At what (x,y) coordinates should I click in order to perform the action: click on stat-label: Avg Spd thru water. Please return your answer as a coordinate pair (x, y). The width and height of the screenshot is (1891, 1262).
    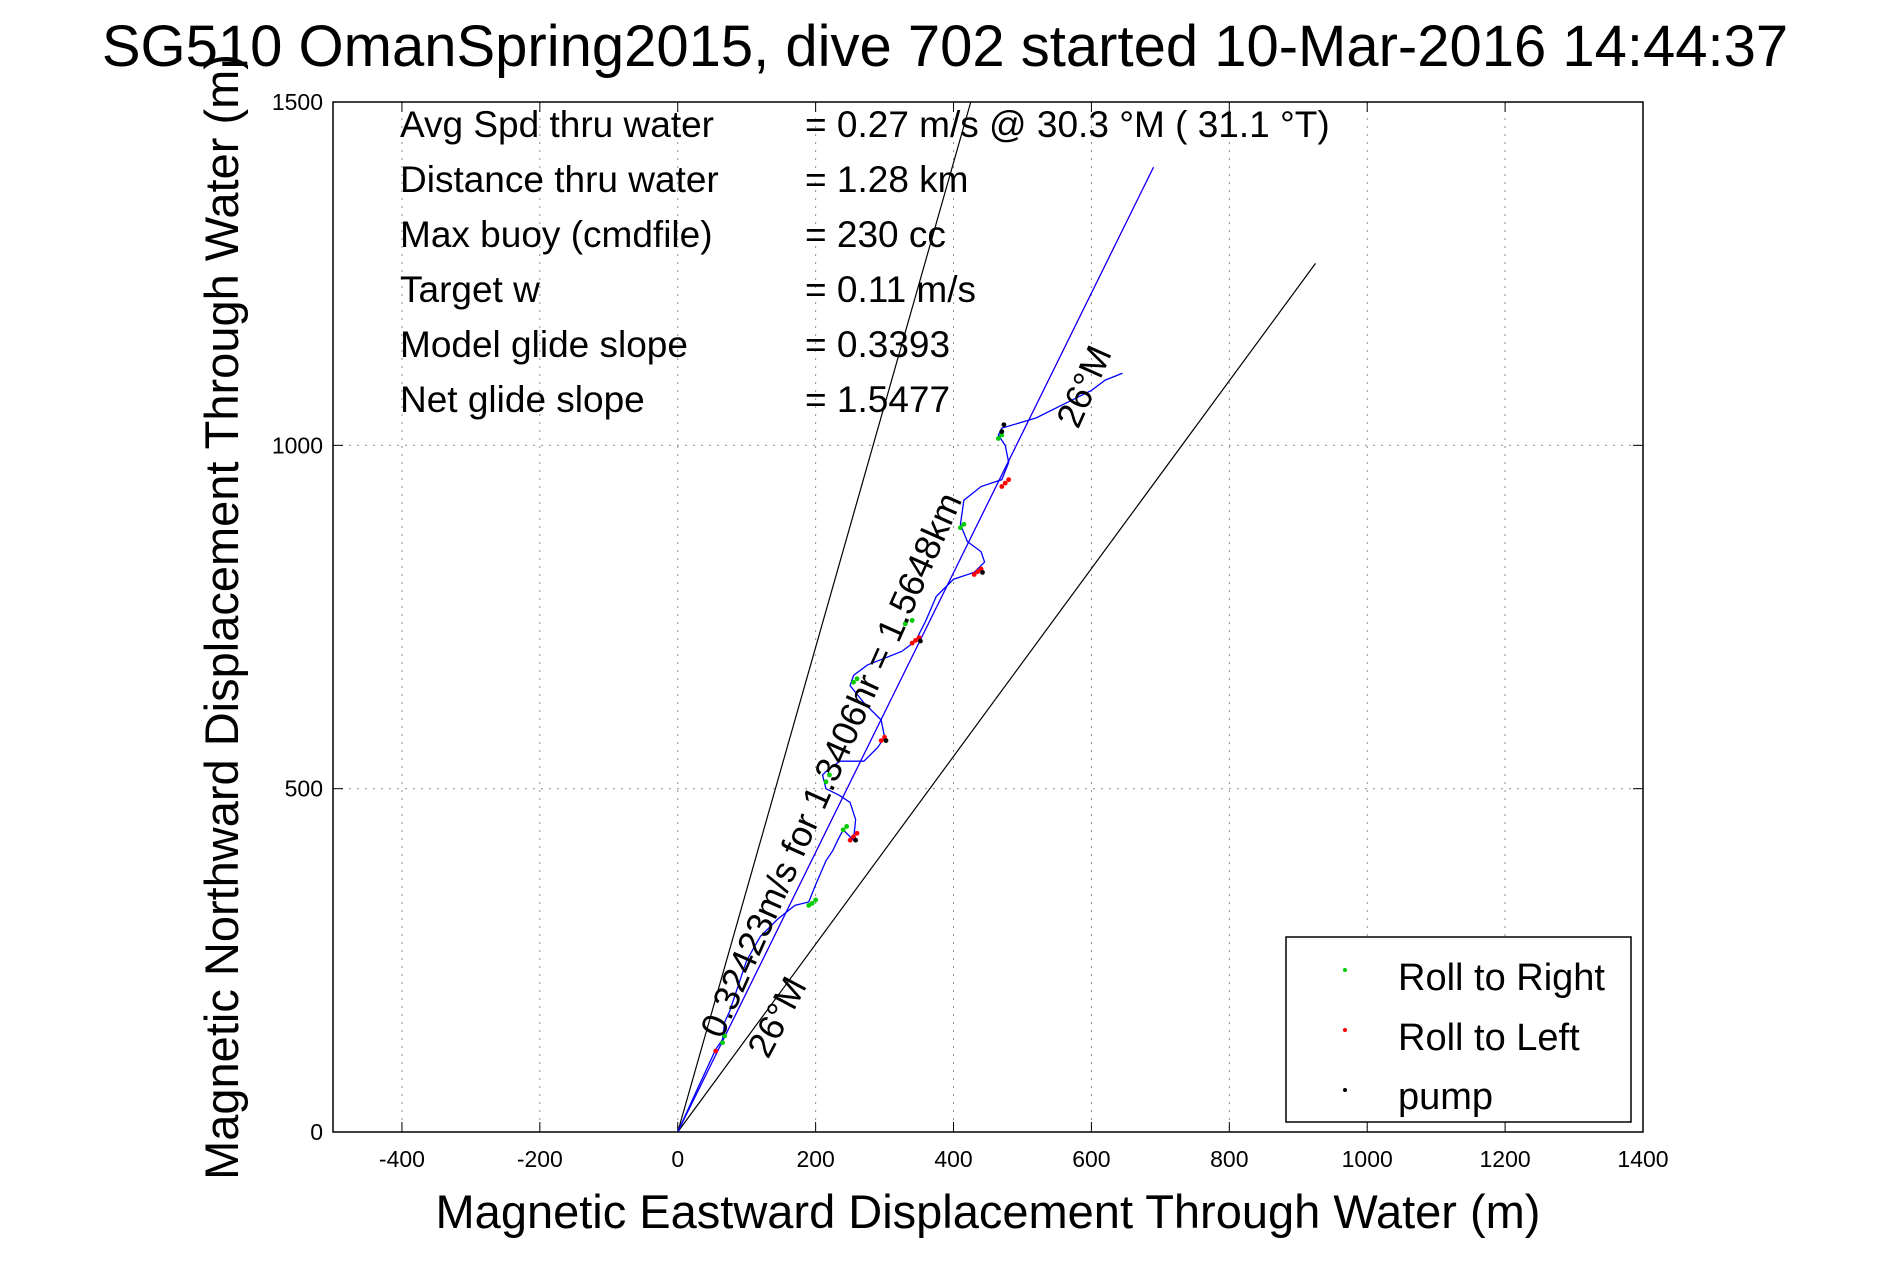
    Looking at the image, I should click on (557, 124).